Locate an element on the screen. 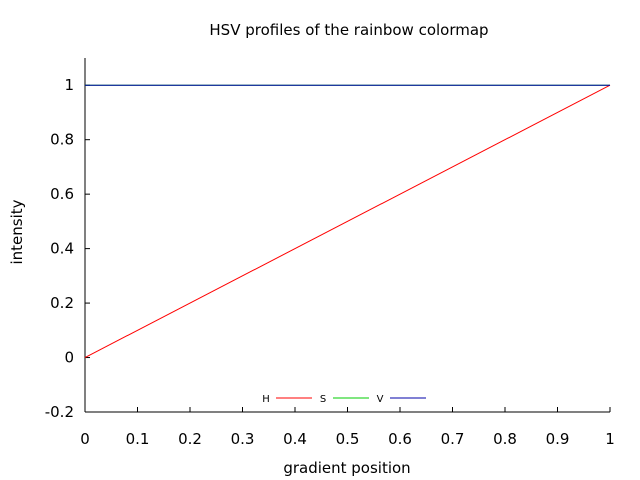  y-tick-label: 0.6 is located at coordinates (62, 194).